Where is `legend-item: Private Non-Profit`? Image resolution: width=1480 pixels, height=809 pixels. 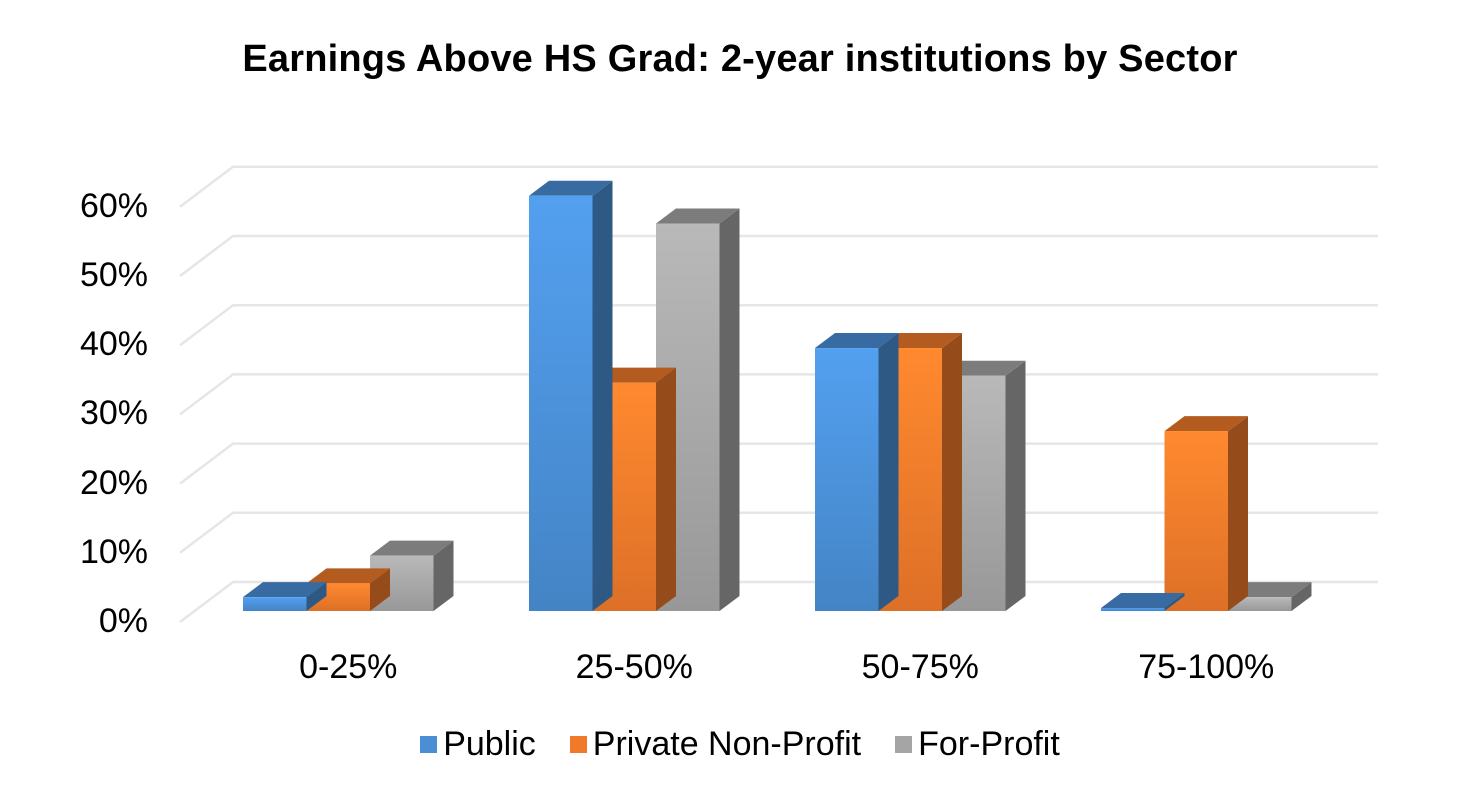
legend-item: Private Non-Profit is located at coordinates (715, 744).